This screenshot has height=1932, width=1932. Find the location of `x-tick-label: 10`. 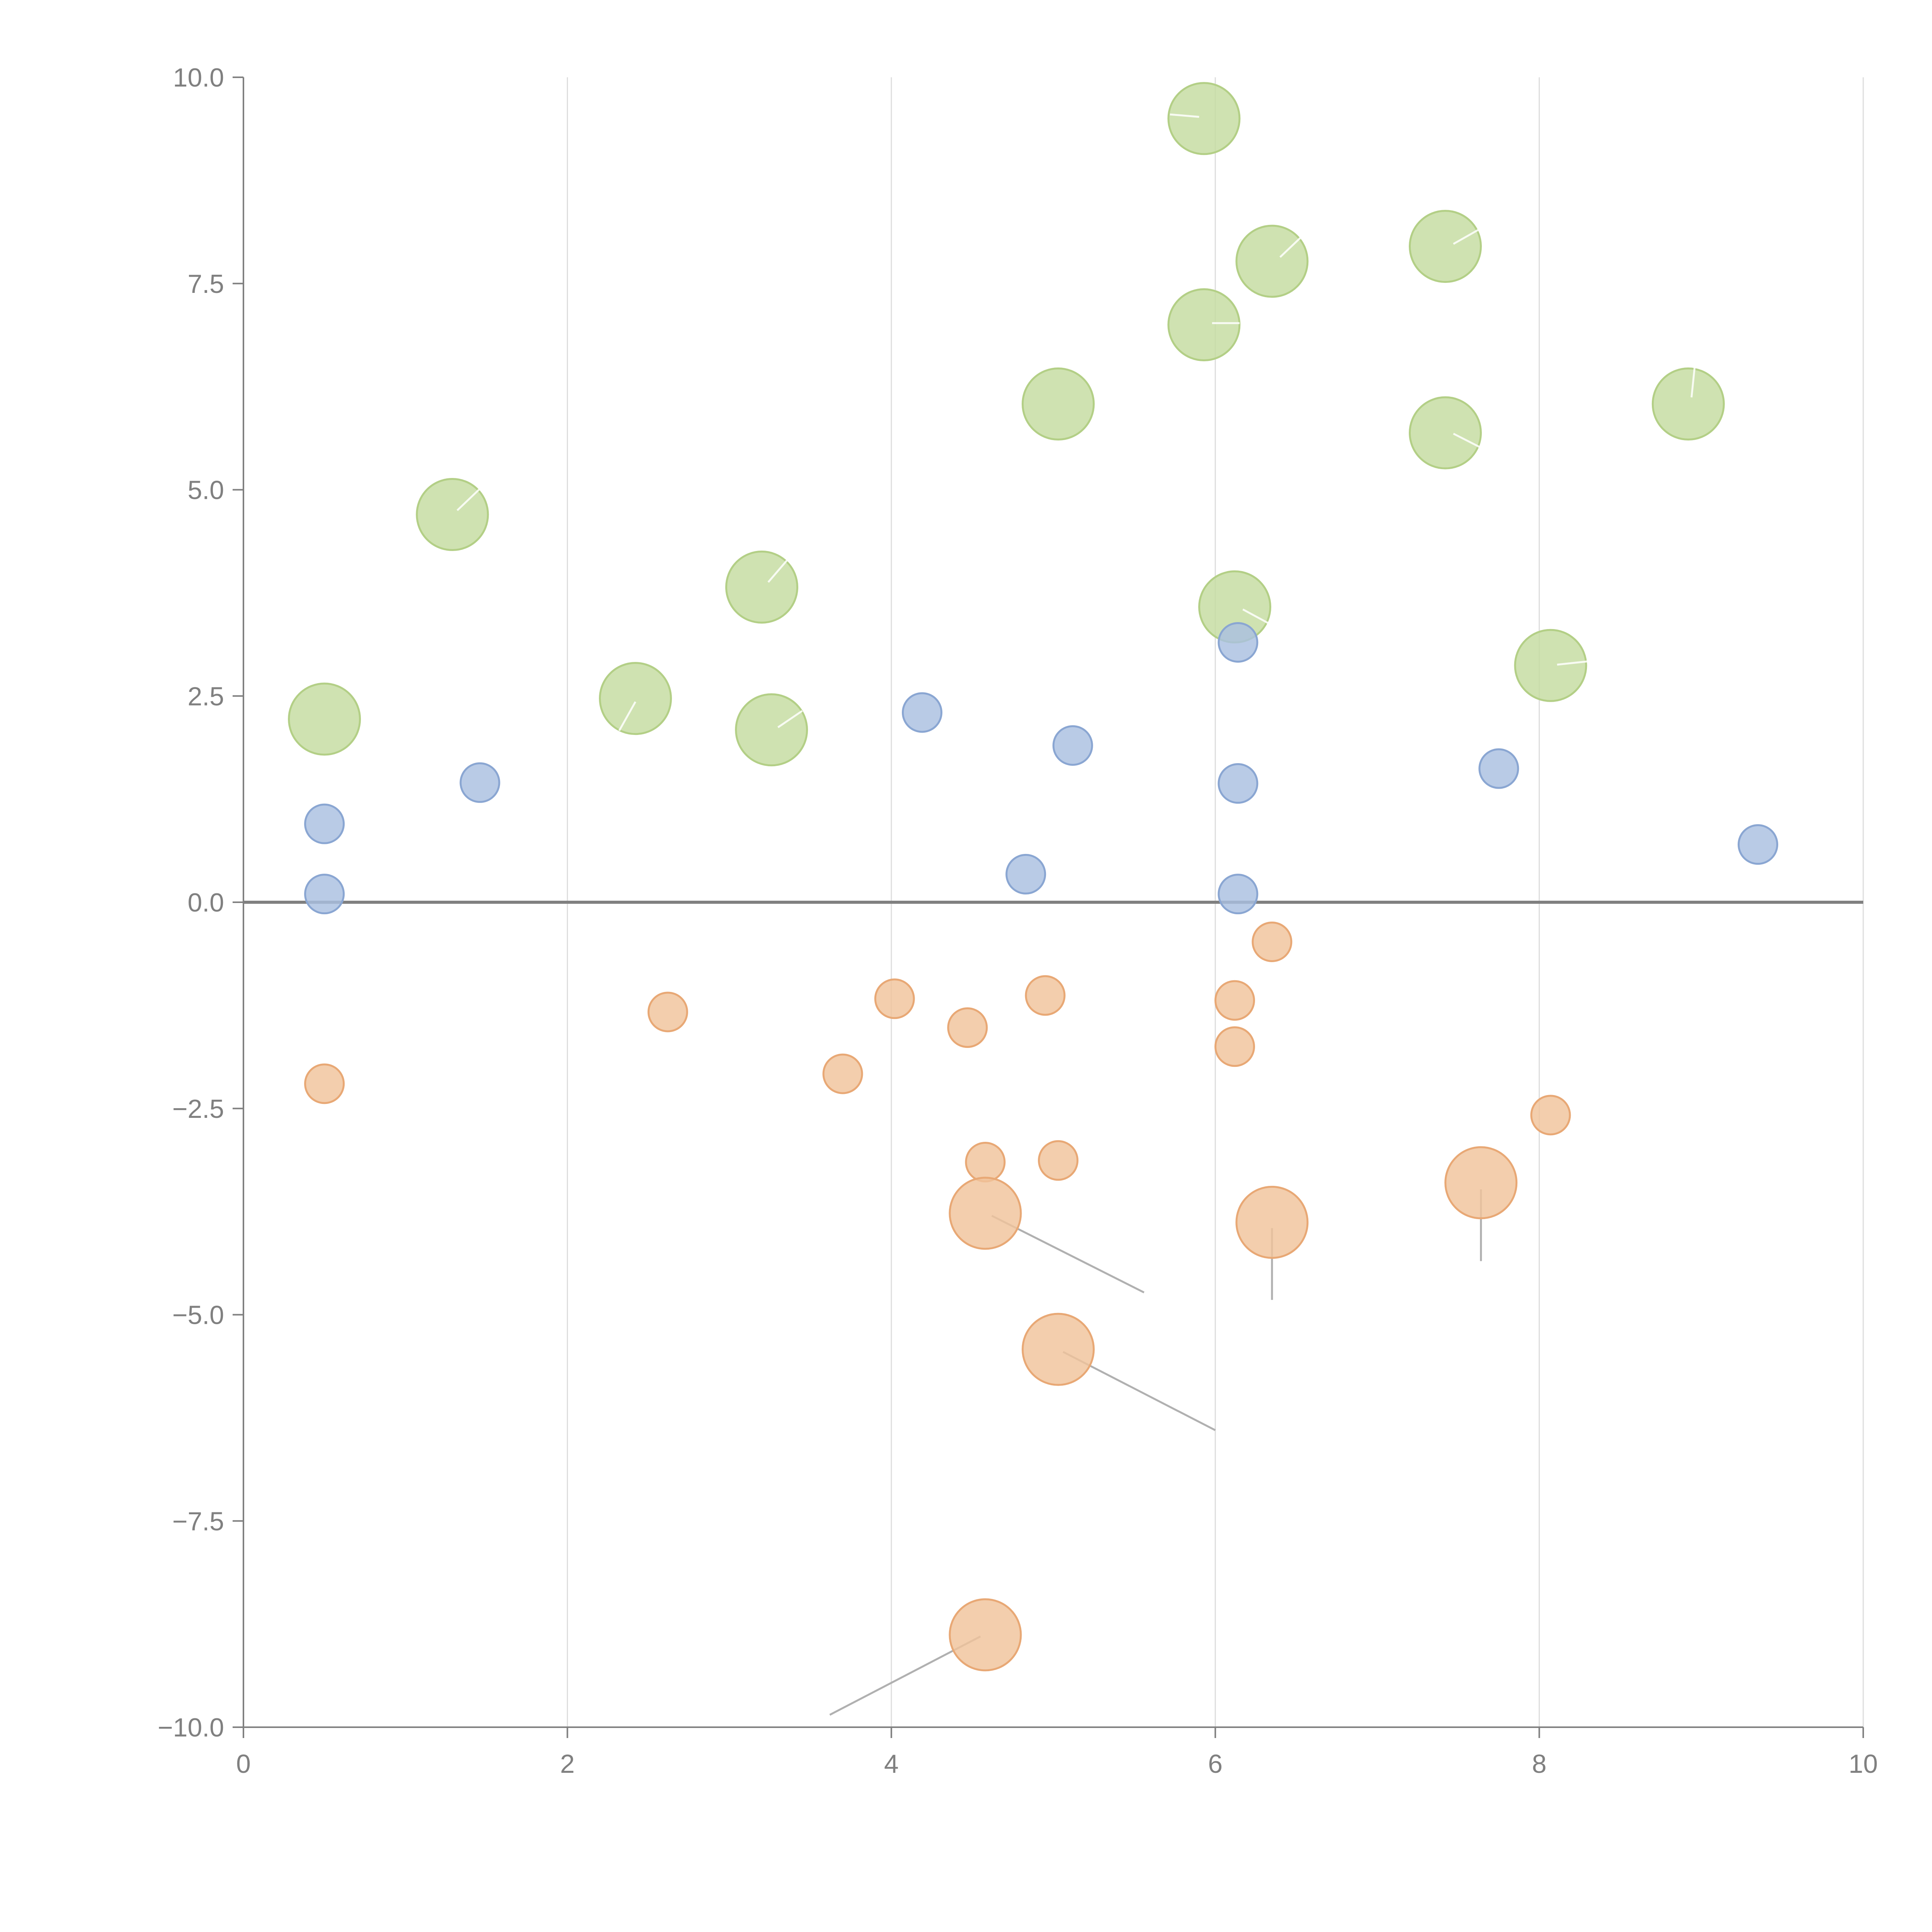

x-tick-label: 10 is located at coordinates (1864, 1764).